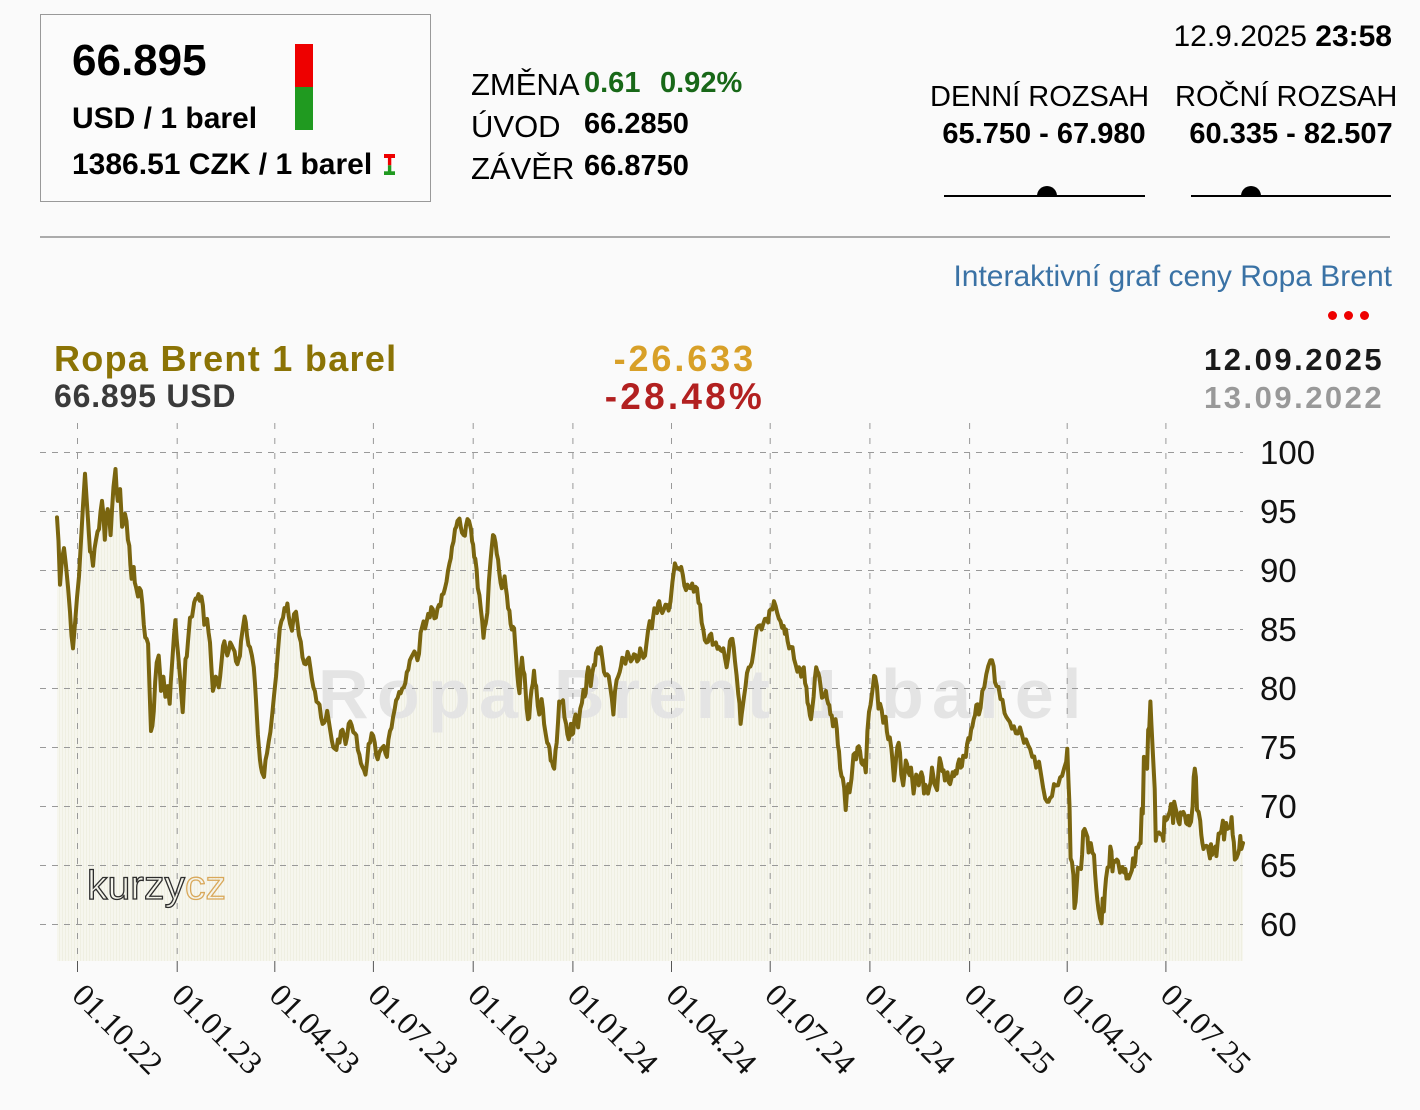 The height and width of the screenshot is (1110, 1420). What do you see at coordinates (1278, 570) in the screenshot?
I see `svg-text: 90` at bounding box center [1278, 570].